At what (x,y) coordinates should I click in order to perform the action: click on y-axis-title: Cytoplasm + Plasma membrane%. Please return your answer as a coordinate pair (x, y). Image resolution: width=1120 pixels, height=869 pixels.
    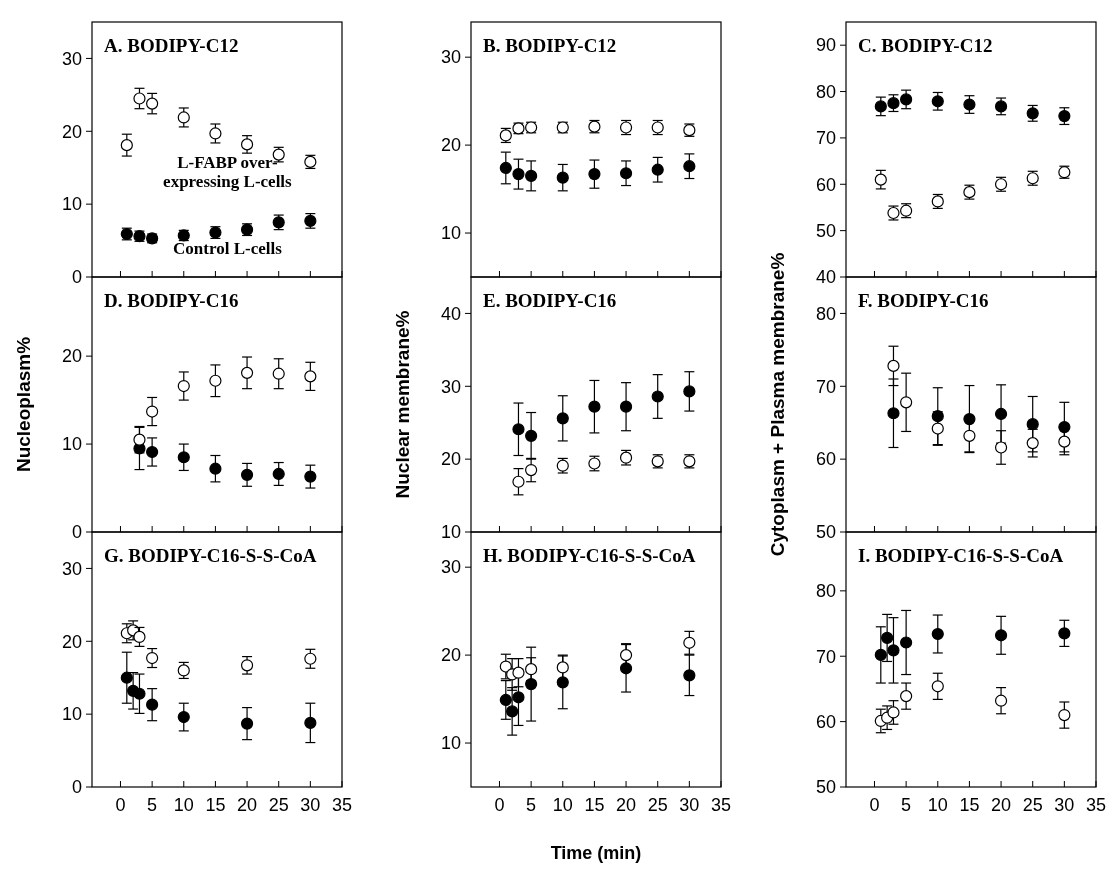
    Looking at the image, I should click on (777, 404).